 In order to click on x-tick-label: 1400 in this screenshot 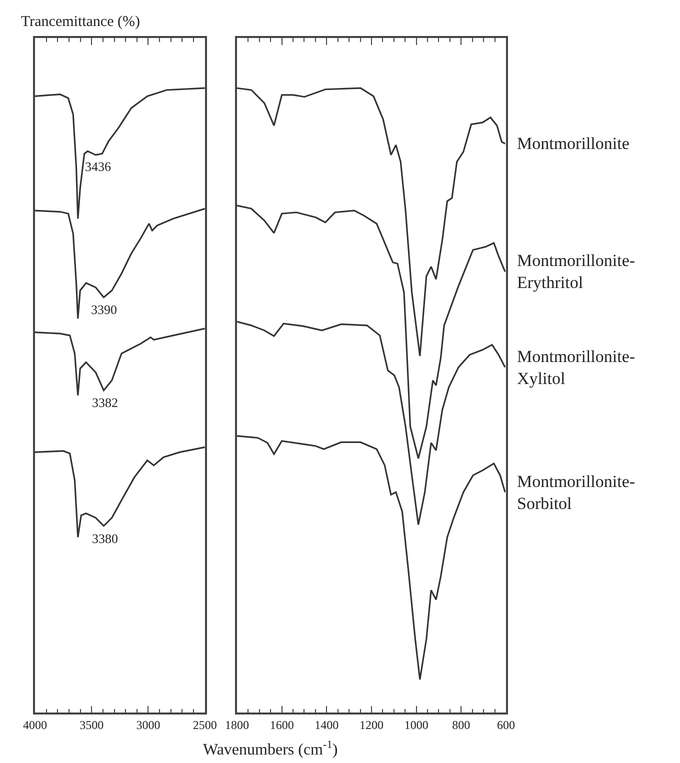, I will do `click(326, 725)`.